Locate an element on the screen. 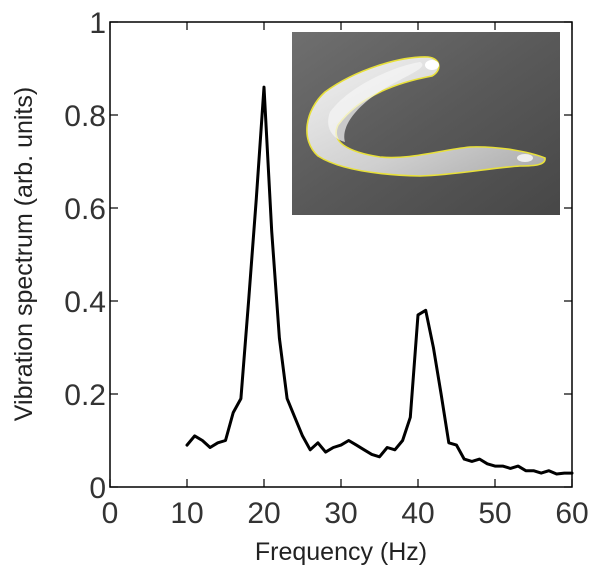 The height and width of the screenshot is (582, 611). y-axis-label: Vibration spectrum (arb. units) is located at coordinates (24, 254).